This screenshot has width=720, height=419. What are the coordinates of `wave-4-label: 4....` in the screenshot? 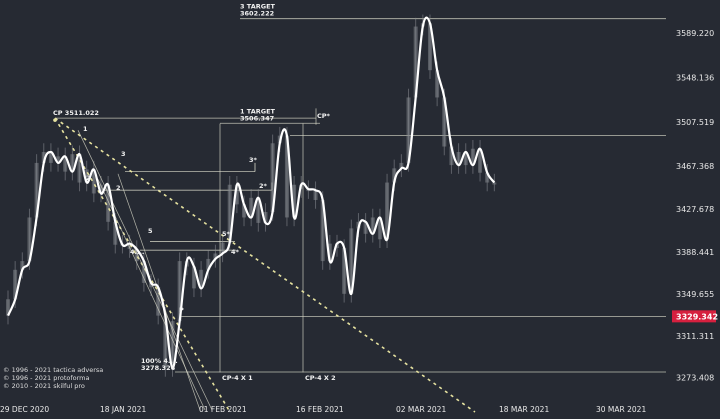 It's located at (137, 252).